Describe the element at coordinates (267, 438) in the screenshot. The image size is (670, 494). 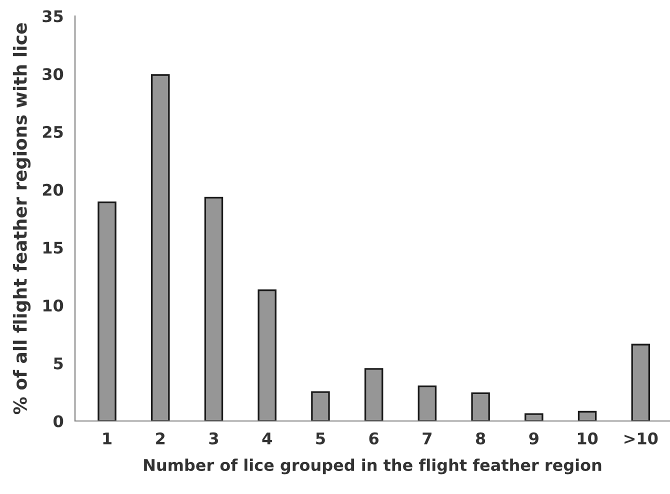
I see `x-tick-label: 4` at that location.